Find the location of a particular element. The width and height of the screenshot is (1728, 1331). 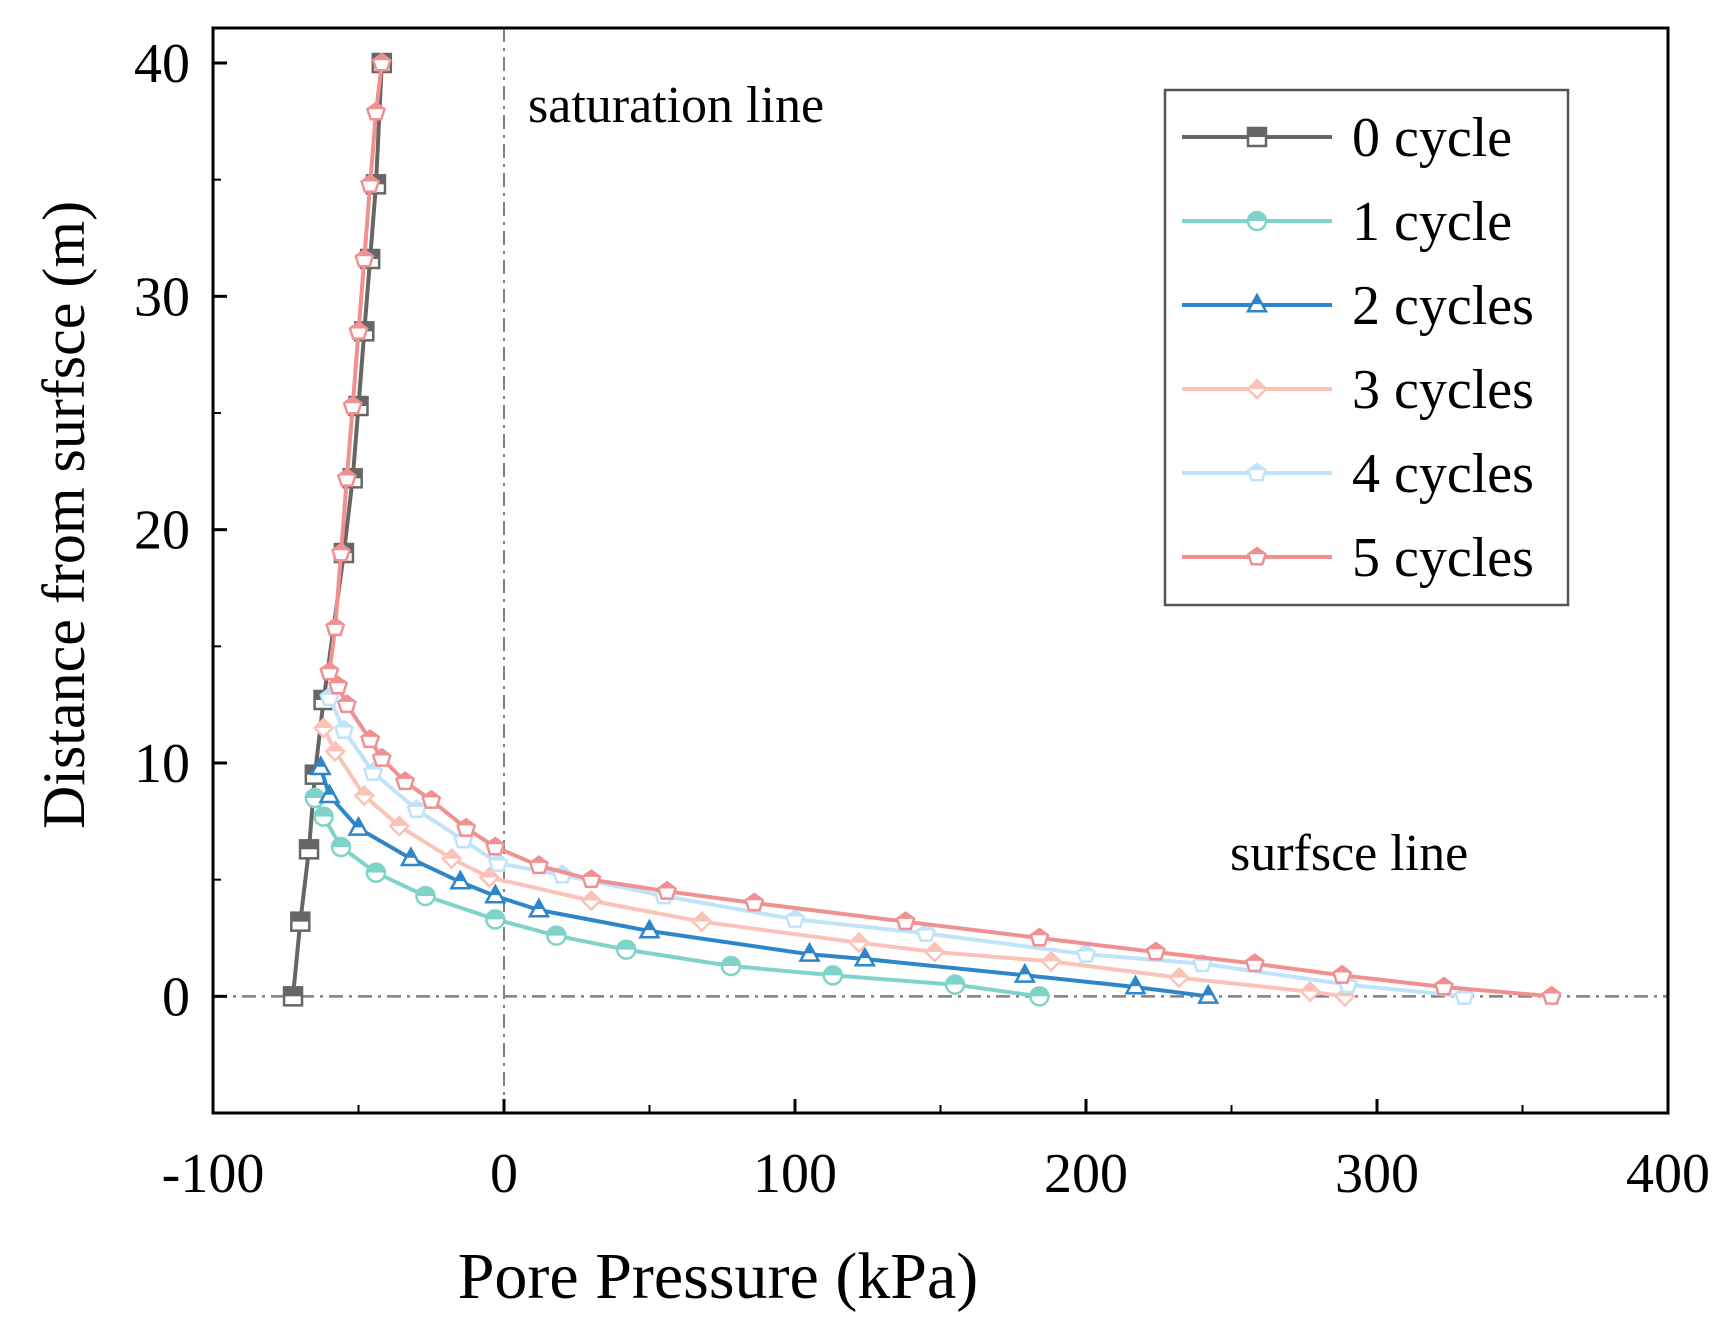

saturation-line-label: saturation line is located at coordinates (676, 105).